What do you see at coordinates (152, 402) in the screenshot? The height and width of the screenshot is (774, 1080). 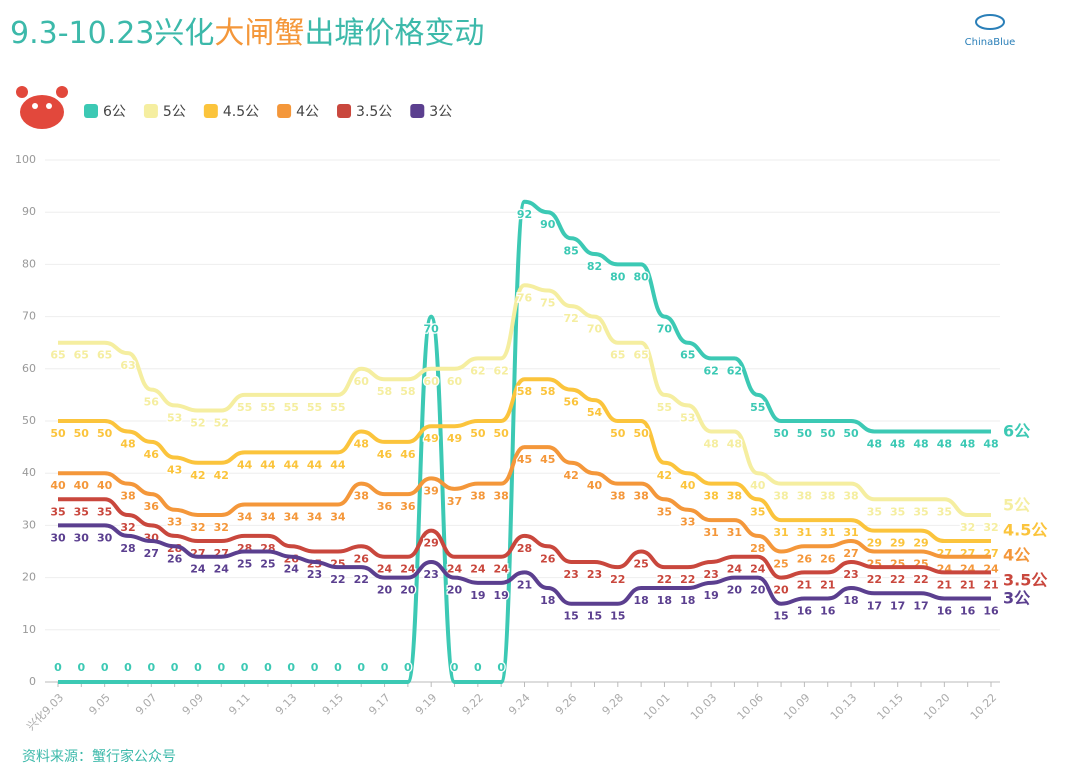 I see `data-label: 56` at bounding box center [152, 402].